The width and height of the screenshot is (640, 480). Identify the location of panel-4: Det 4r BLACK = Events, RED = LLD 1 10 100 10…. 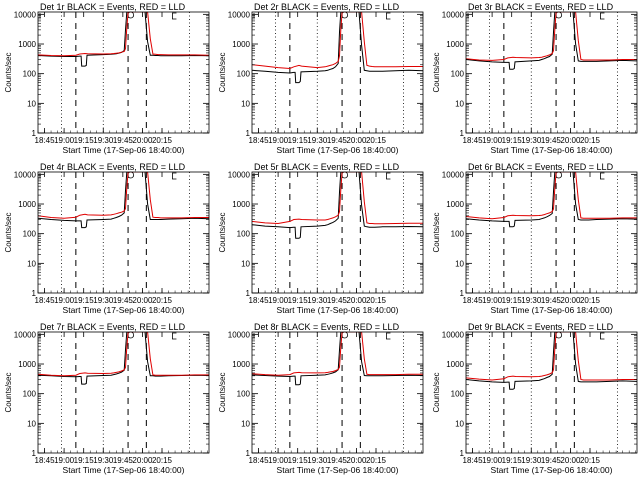
(107, 238).